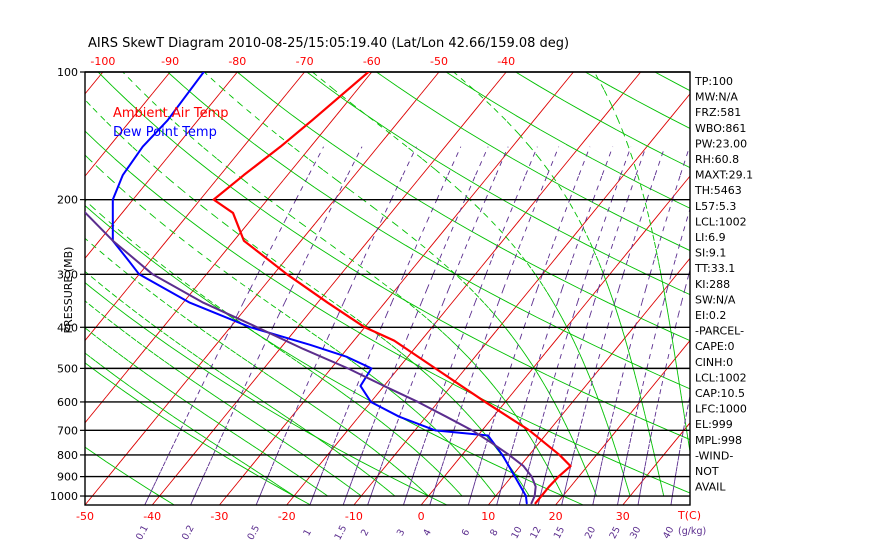  I want to click on pressure-tick-label: 300, so click(67, 274).